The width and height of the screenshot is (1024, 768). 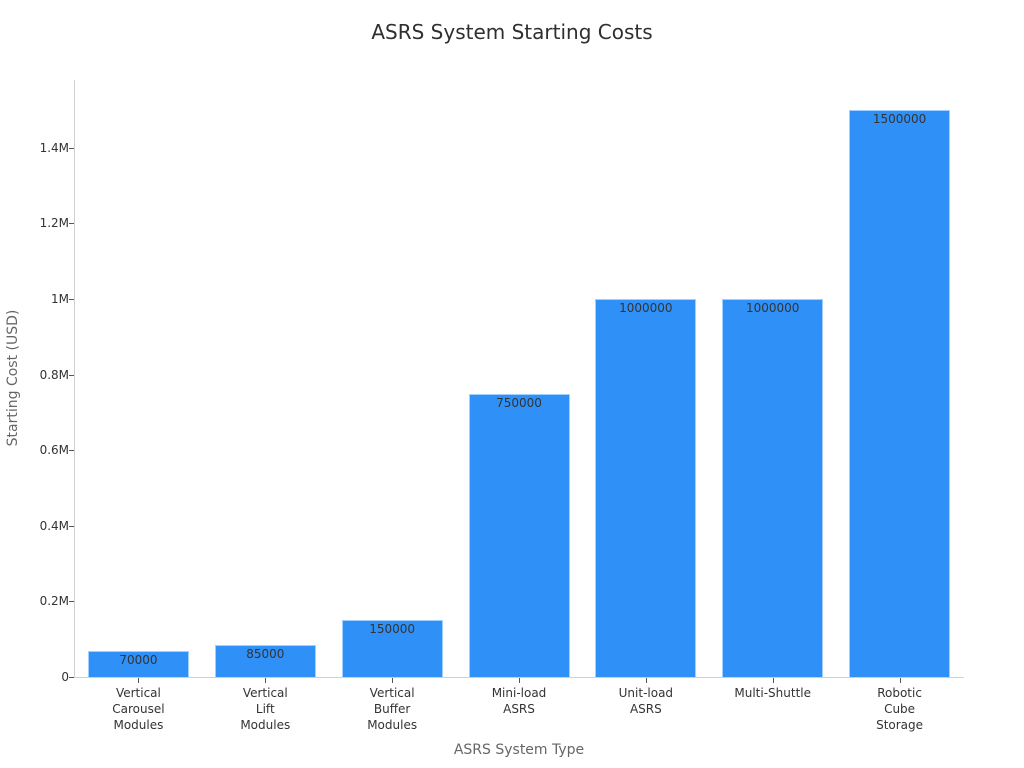 I want to click on bar-value-label: 70000, so click(x=138, y=659).